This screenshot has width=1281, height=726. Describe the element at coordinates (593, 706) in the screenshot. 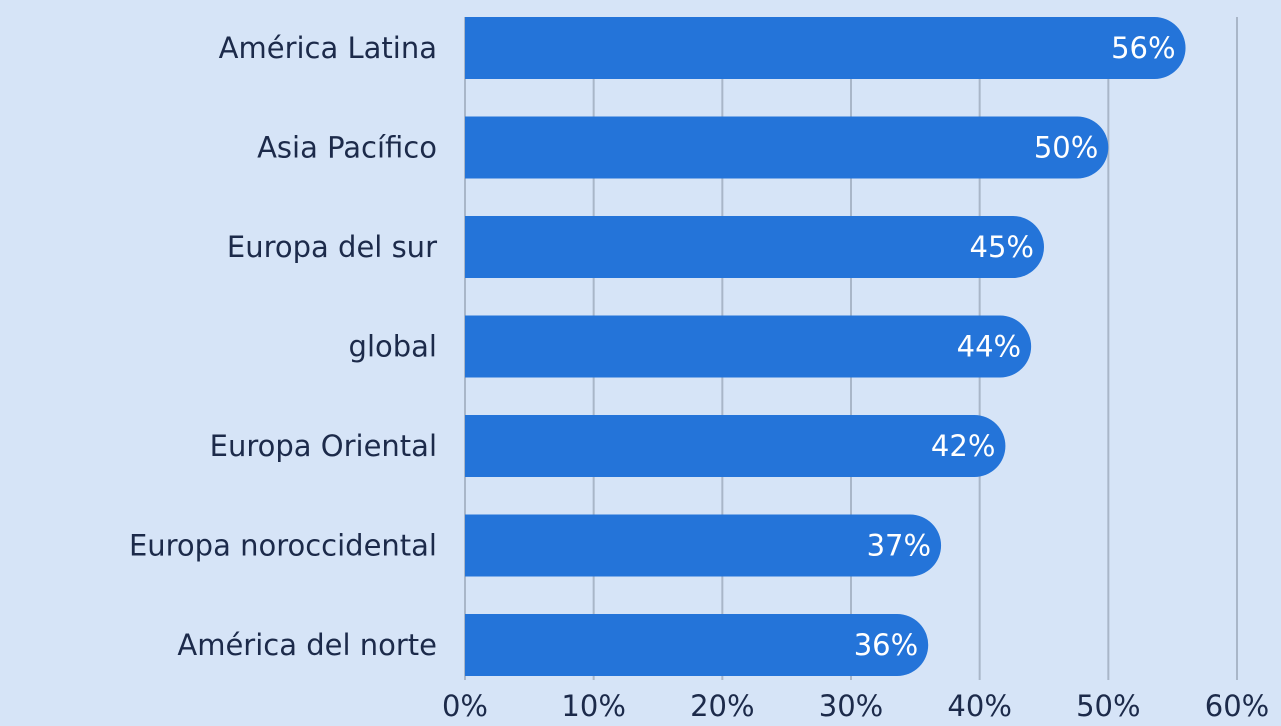

I see `x-tick-label: 10%` at that location.